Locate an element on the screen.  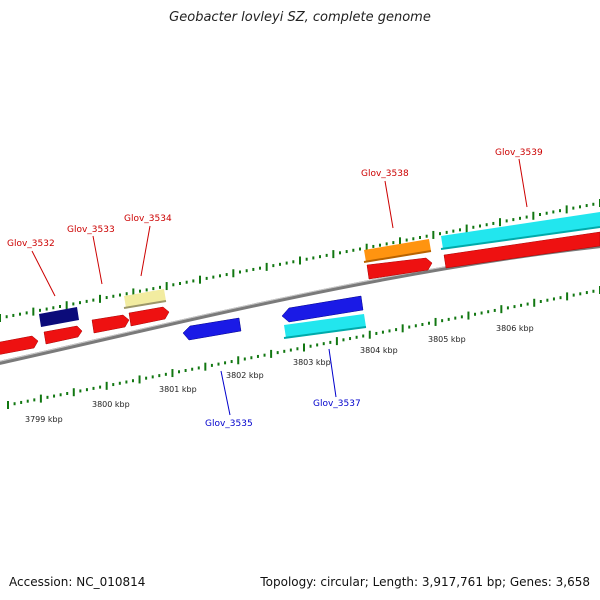
scale-label: 3804 kbp is located at coordinates (379, 350).